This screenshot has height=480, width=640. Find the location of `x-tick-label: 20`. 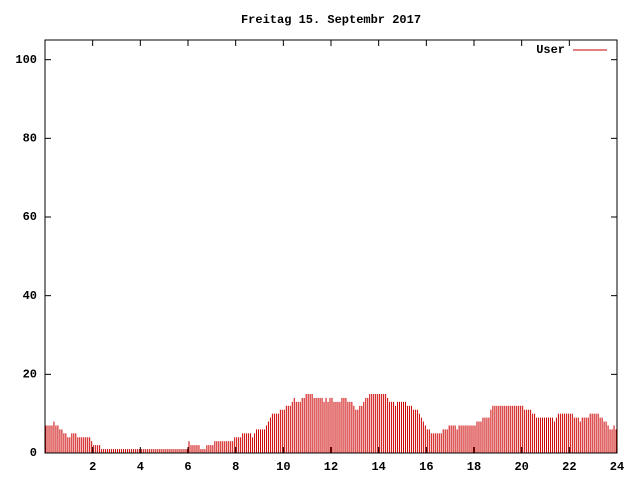

x-tick-label: 20 is located at coordinates (521, 467).